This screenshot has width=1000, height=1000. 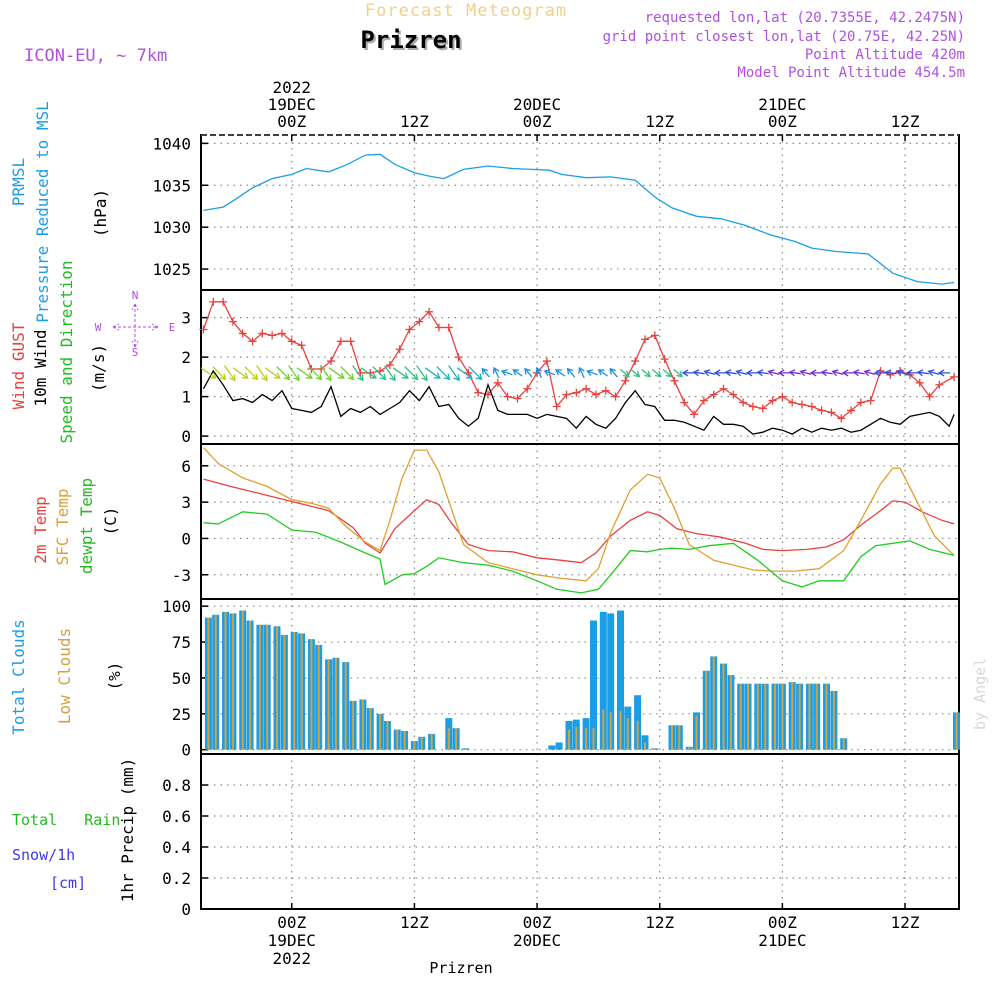 I want to click on label-2m-temp: 2m Temp, so click(x=40, y=529).